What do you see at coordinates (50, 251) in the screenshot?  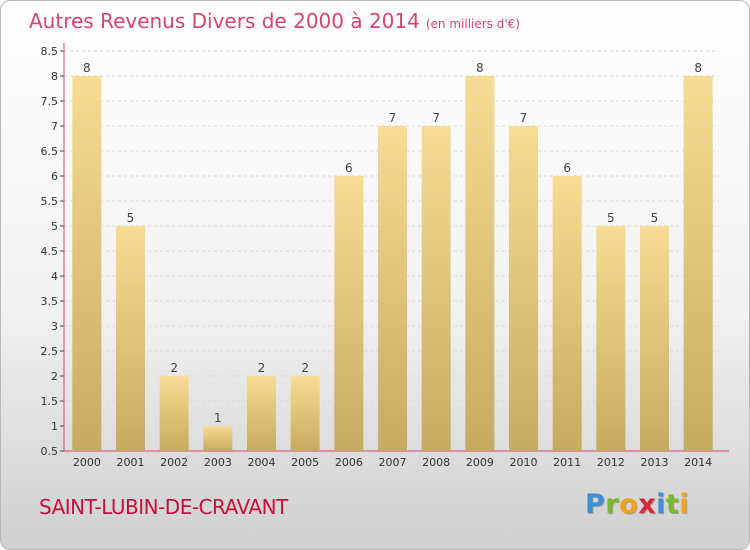 I see `y-tick-label: 4.5` at bounding box center [50, 251].